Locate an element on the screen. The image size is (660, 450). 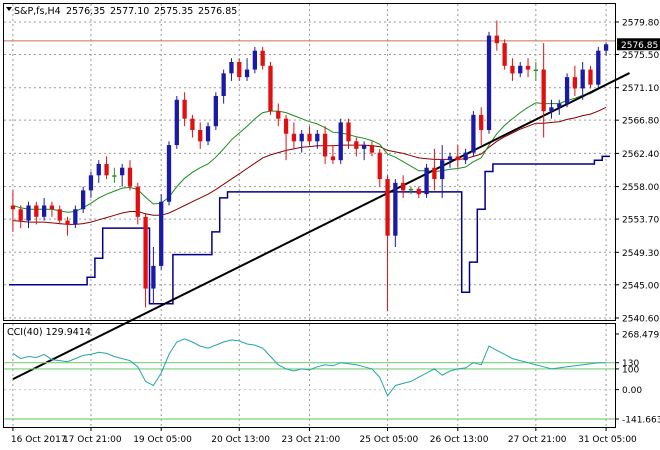
price-tick-label: 2566.80 is located at coordinates (640, 122).